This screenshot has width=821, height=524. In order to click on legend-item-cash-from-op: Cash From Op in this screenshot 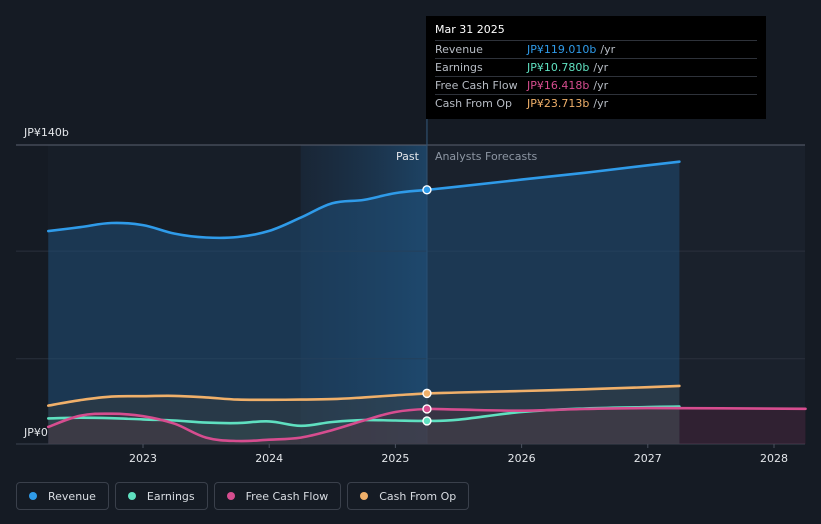, I will do `click(408, 496)`.